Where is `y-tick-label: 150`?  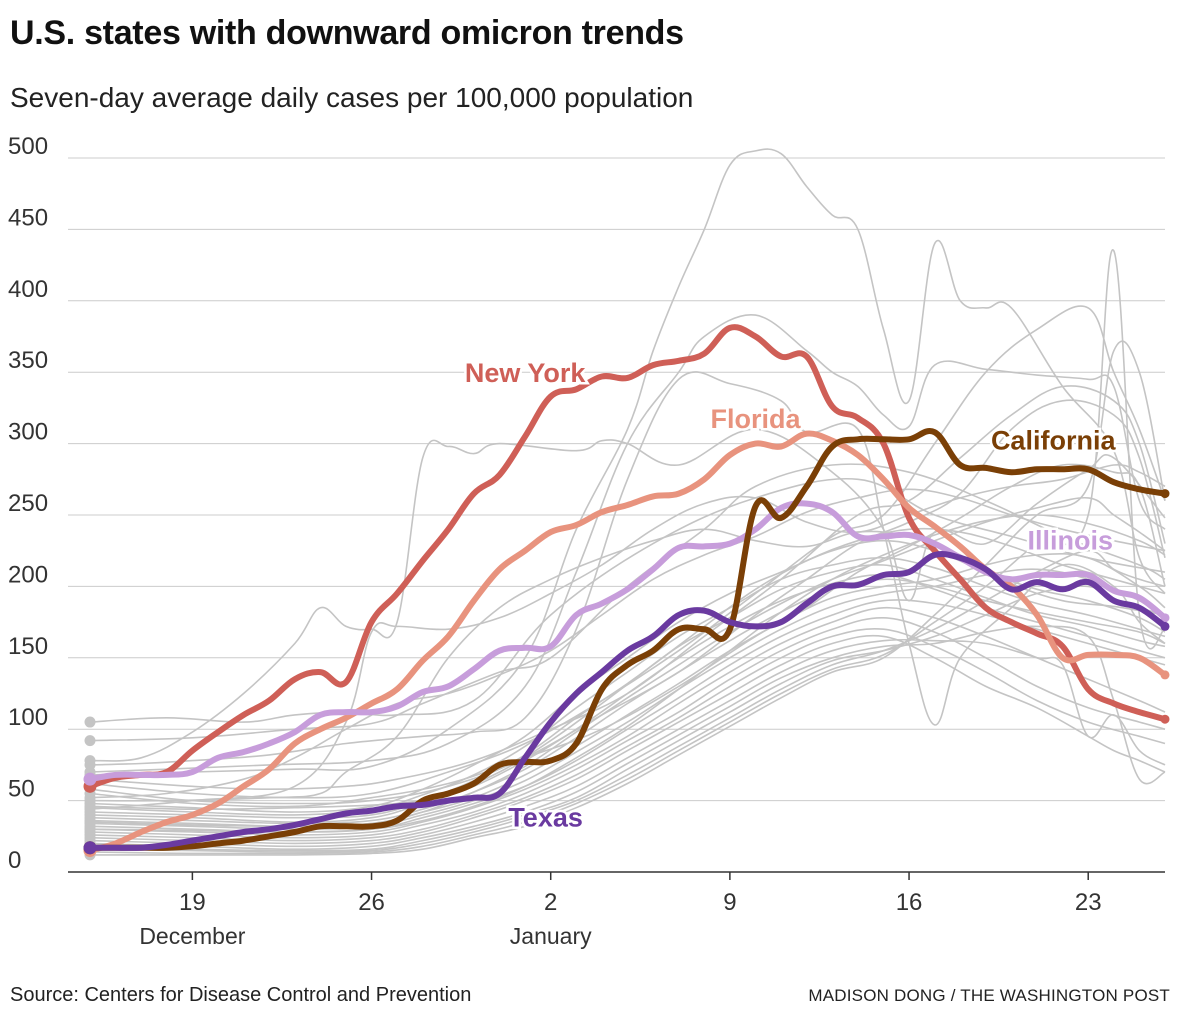 y-tick-label: 150 is located at coordinates (28, 646).